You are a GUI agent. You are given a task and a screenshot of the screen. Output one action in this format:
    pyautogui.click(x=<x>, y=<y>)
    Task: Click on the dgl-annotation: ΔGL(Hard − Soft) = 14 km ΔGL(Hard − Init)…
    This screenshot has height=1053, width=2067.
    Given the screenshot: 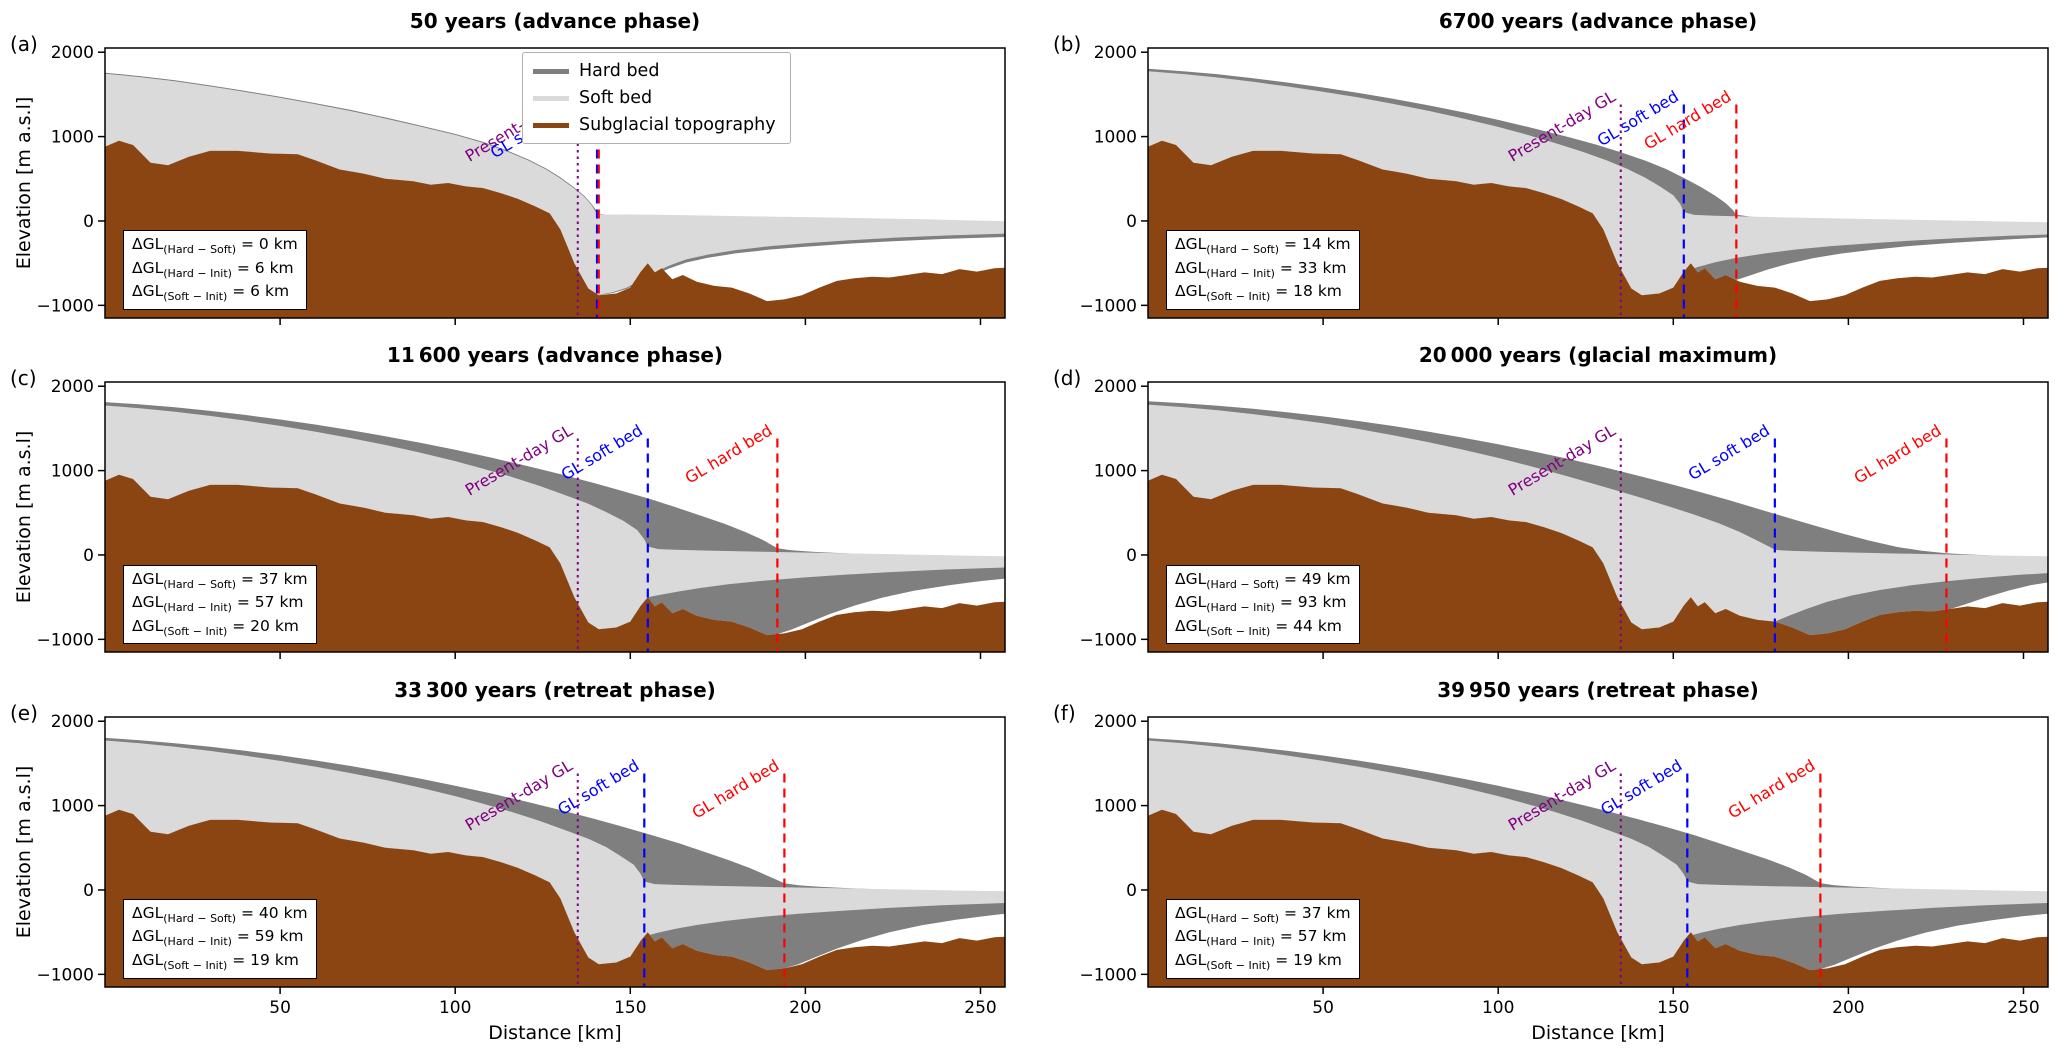 What is the action you would take?
    pyautogui.click(x=1263, y=270)
    